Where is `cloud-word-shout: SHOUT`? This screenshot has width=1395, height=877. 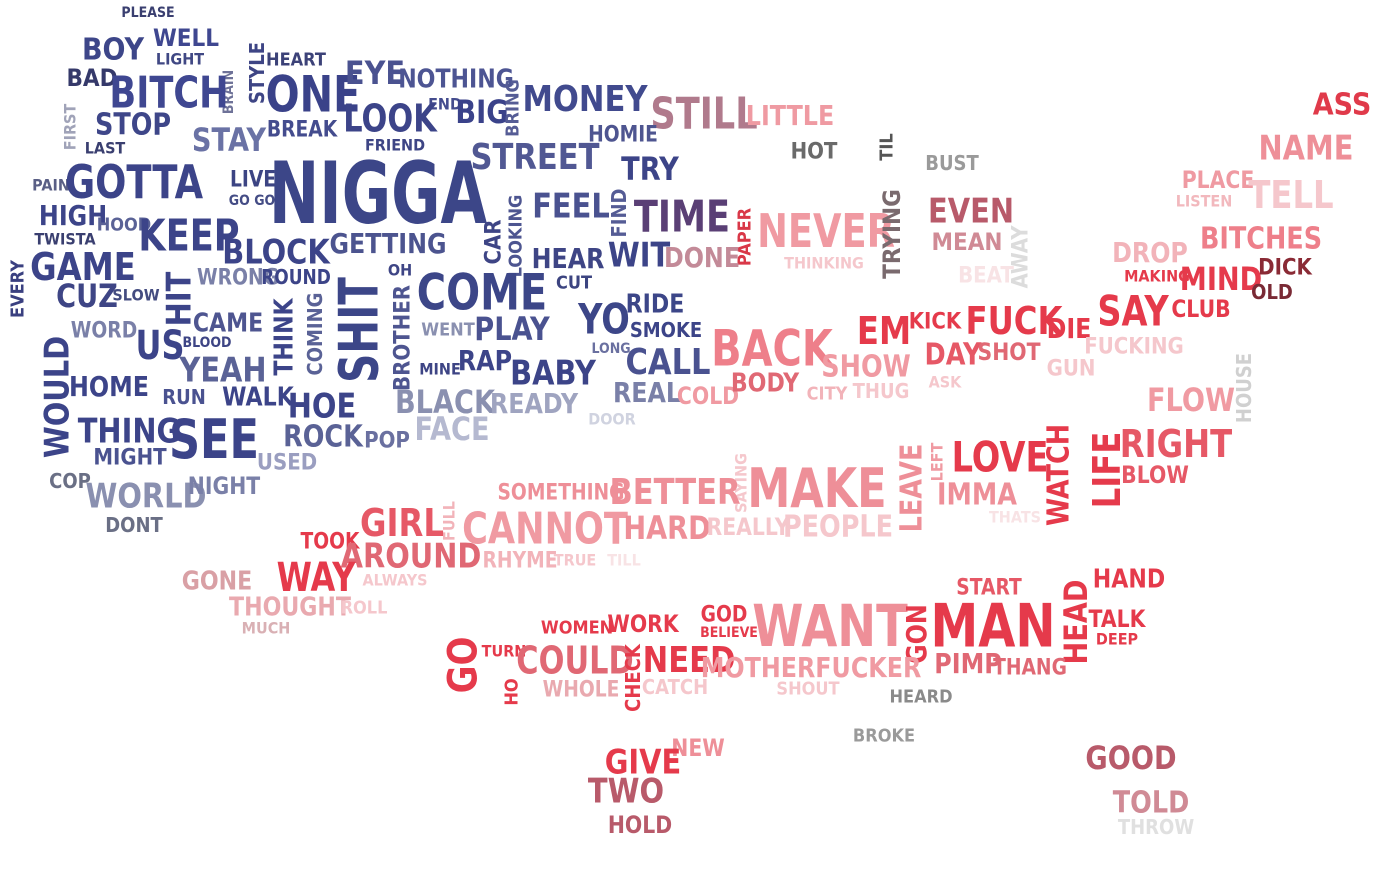 cloud-word-shout: SHOUT is located at coordinates (807, 688).